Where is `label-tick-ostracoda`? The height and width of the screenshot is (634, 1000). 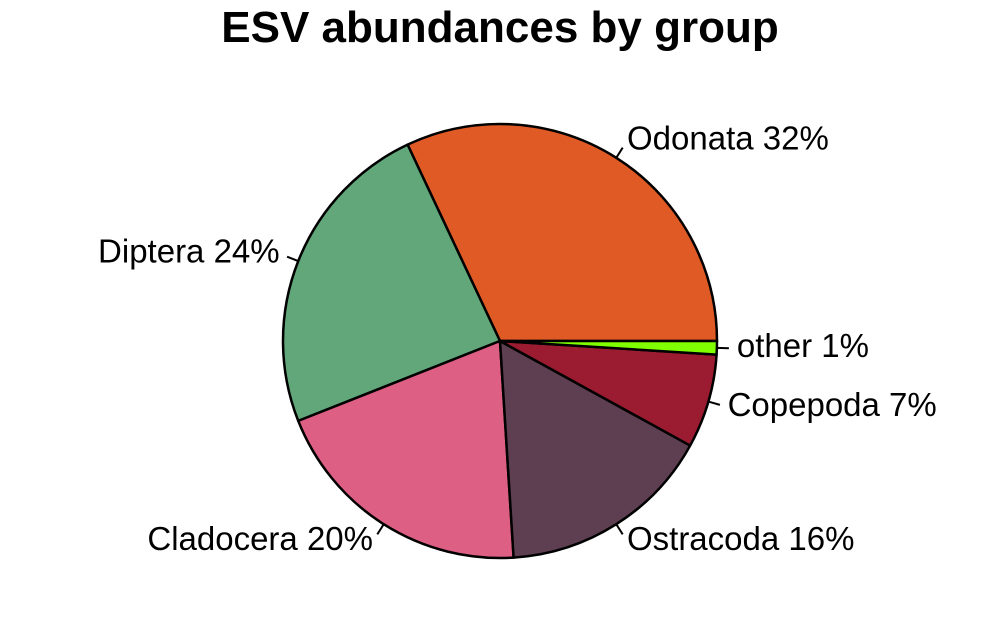
label-tick-ostracoda is located at coordinates (619, 529).